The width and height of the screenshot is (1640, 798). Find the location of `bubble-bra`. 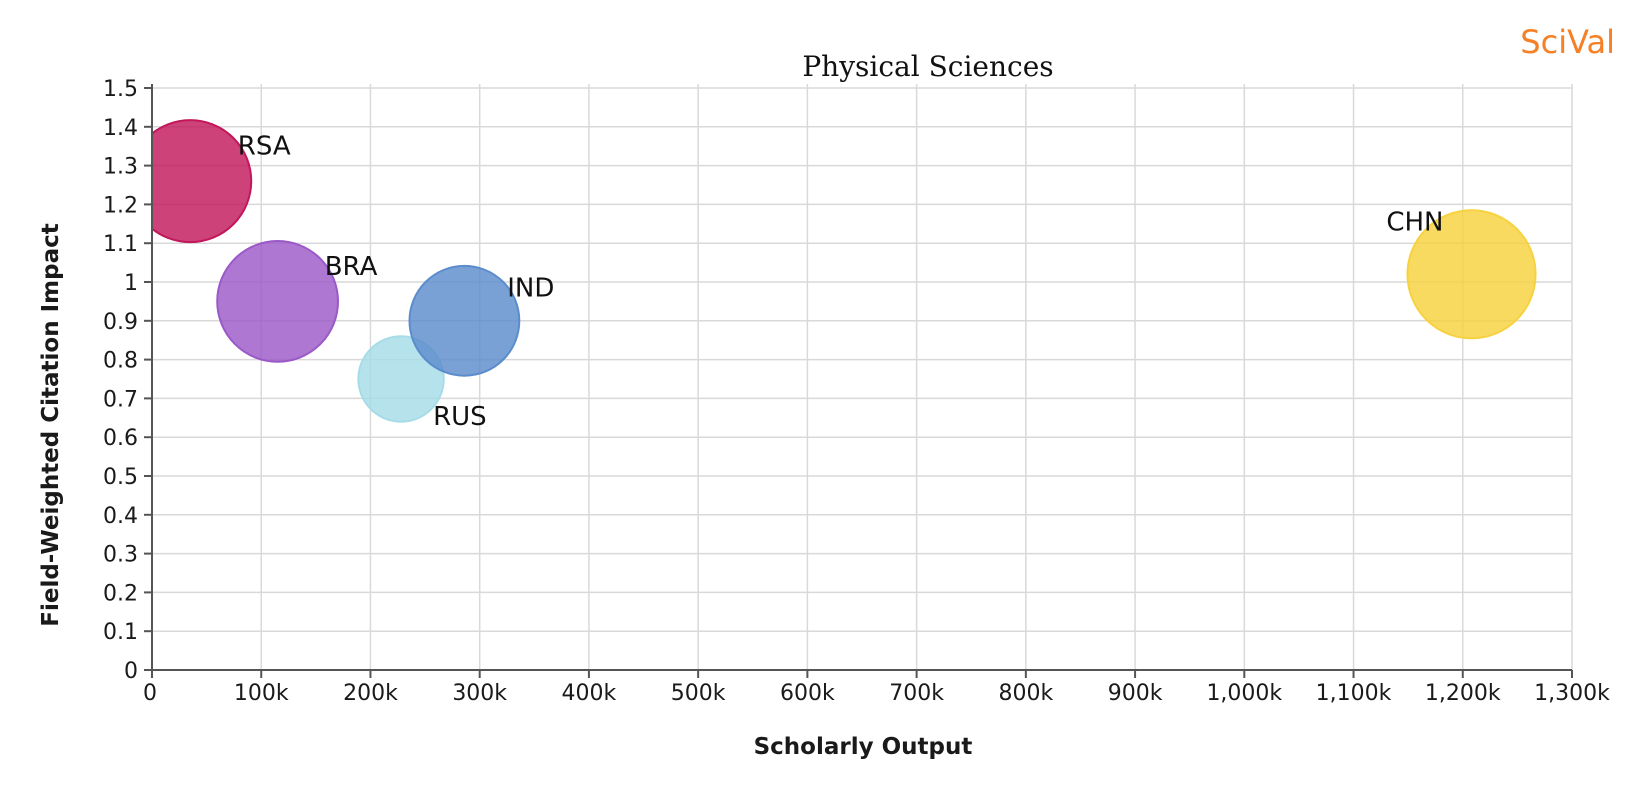

bubble-bra is located at coordinates (278, 301).